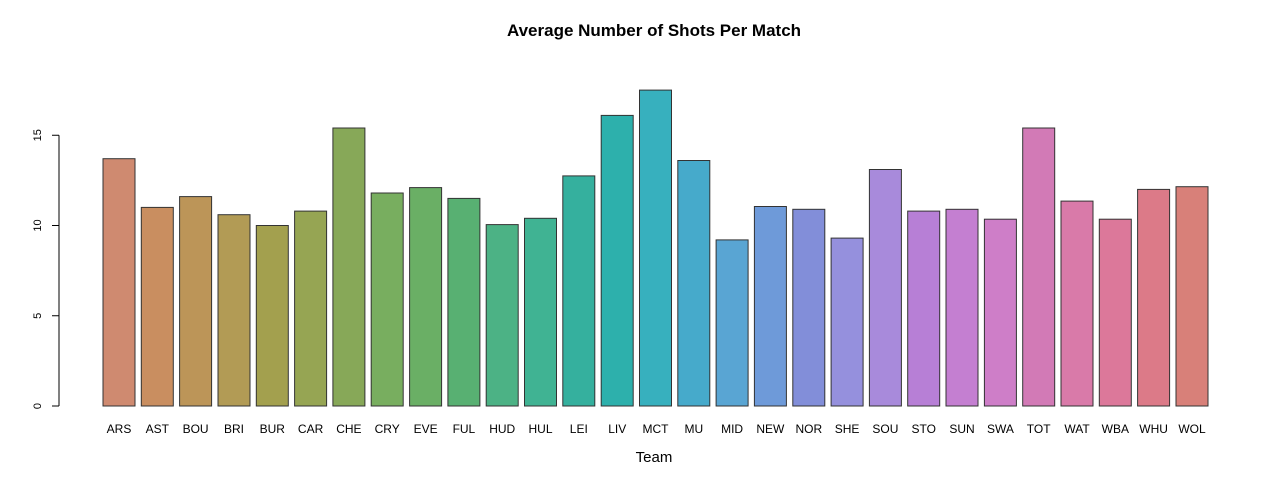 The width and height of the screenshot is (1280, 480). I want to click on bar-whu, so click(1154, 297).